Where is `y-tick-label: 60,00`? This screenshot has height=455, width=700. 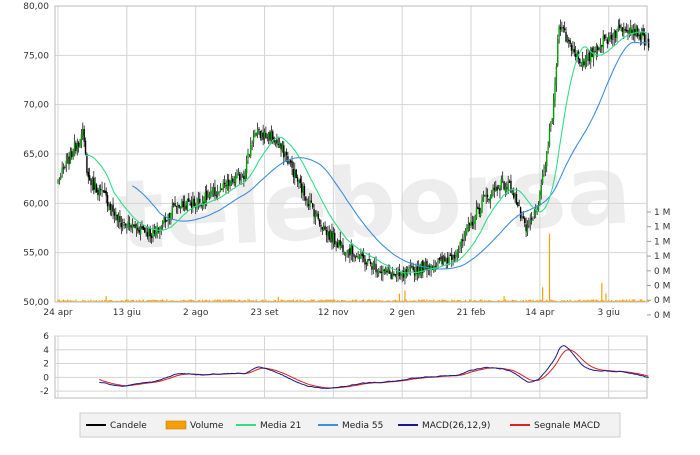
y-tick-label: 60,00 is located at coordinates (36, 204).